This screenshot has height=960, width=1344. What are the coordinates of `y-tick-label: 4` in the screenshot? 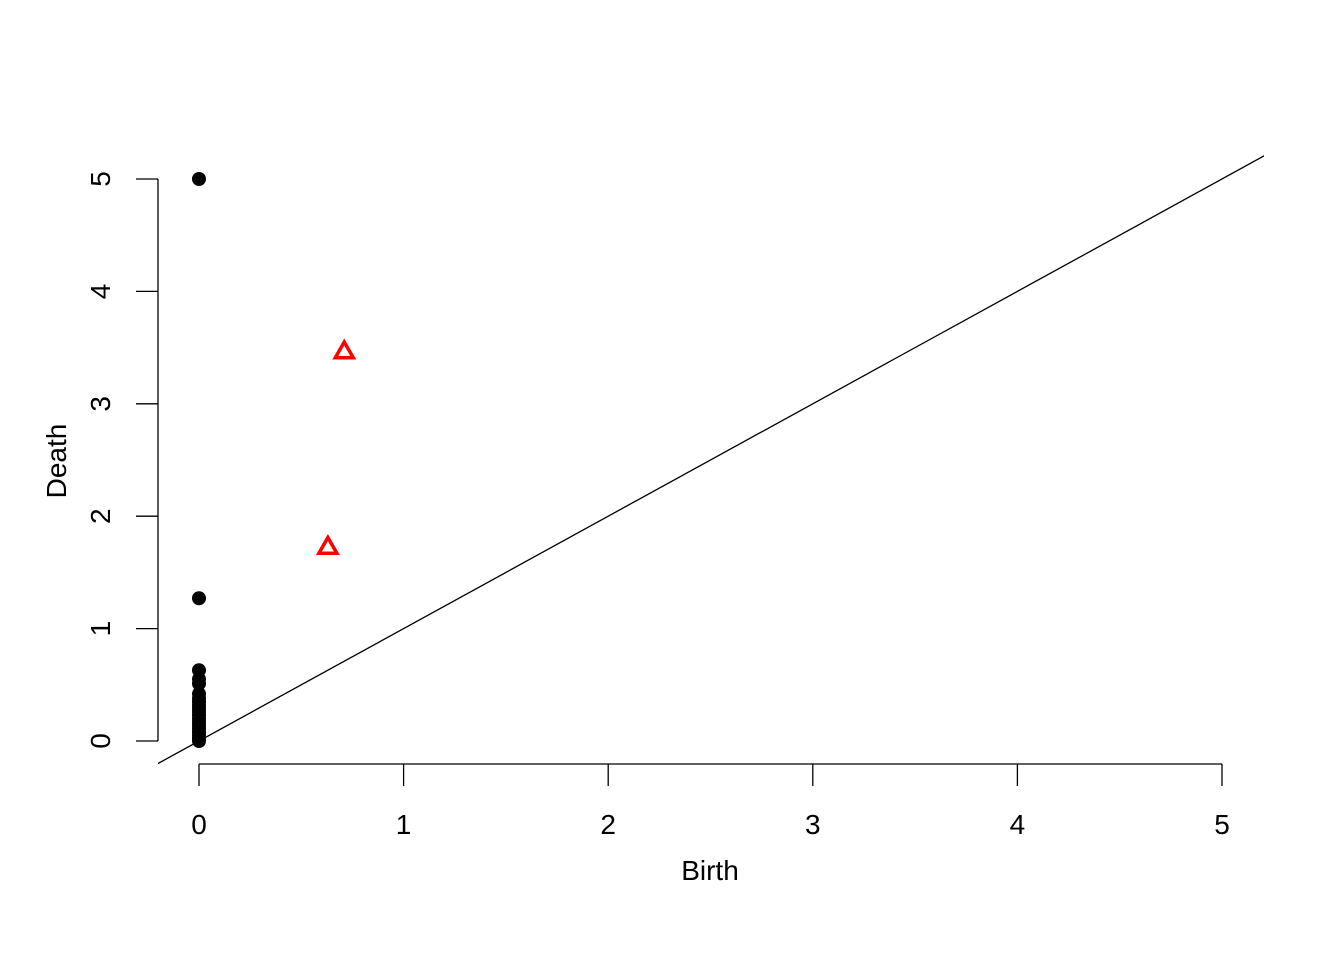 It's located at (100, 292).